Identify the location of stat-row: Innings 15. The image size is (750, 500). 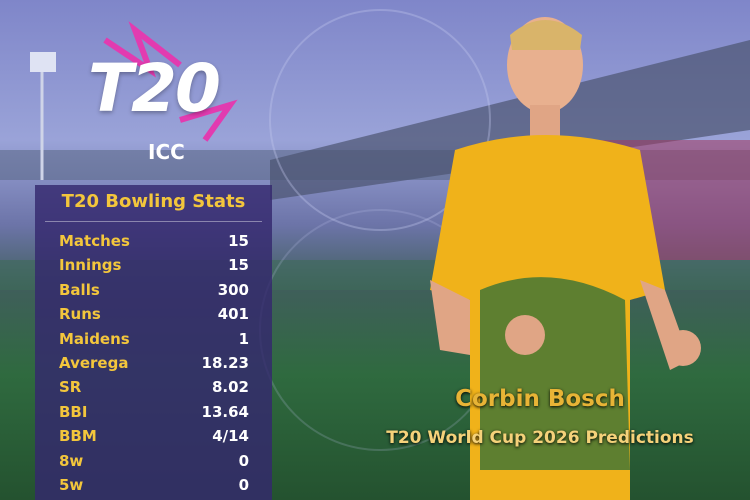
(154, 267).